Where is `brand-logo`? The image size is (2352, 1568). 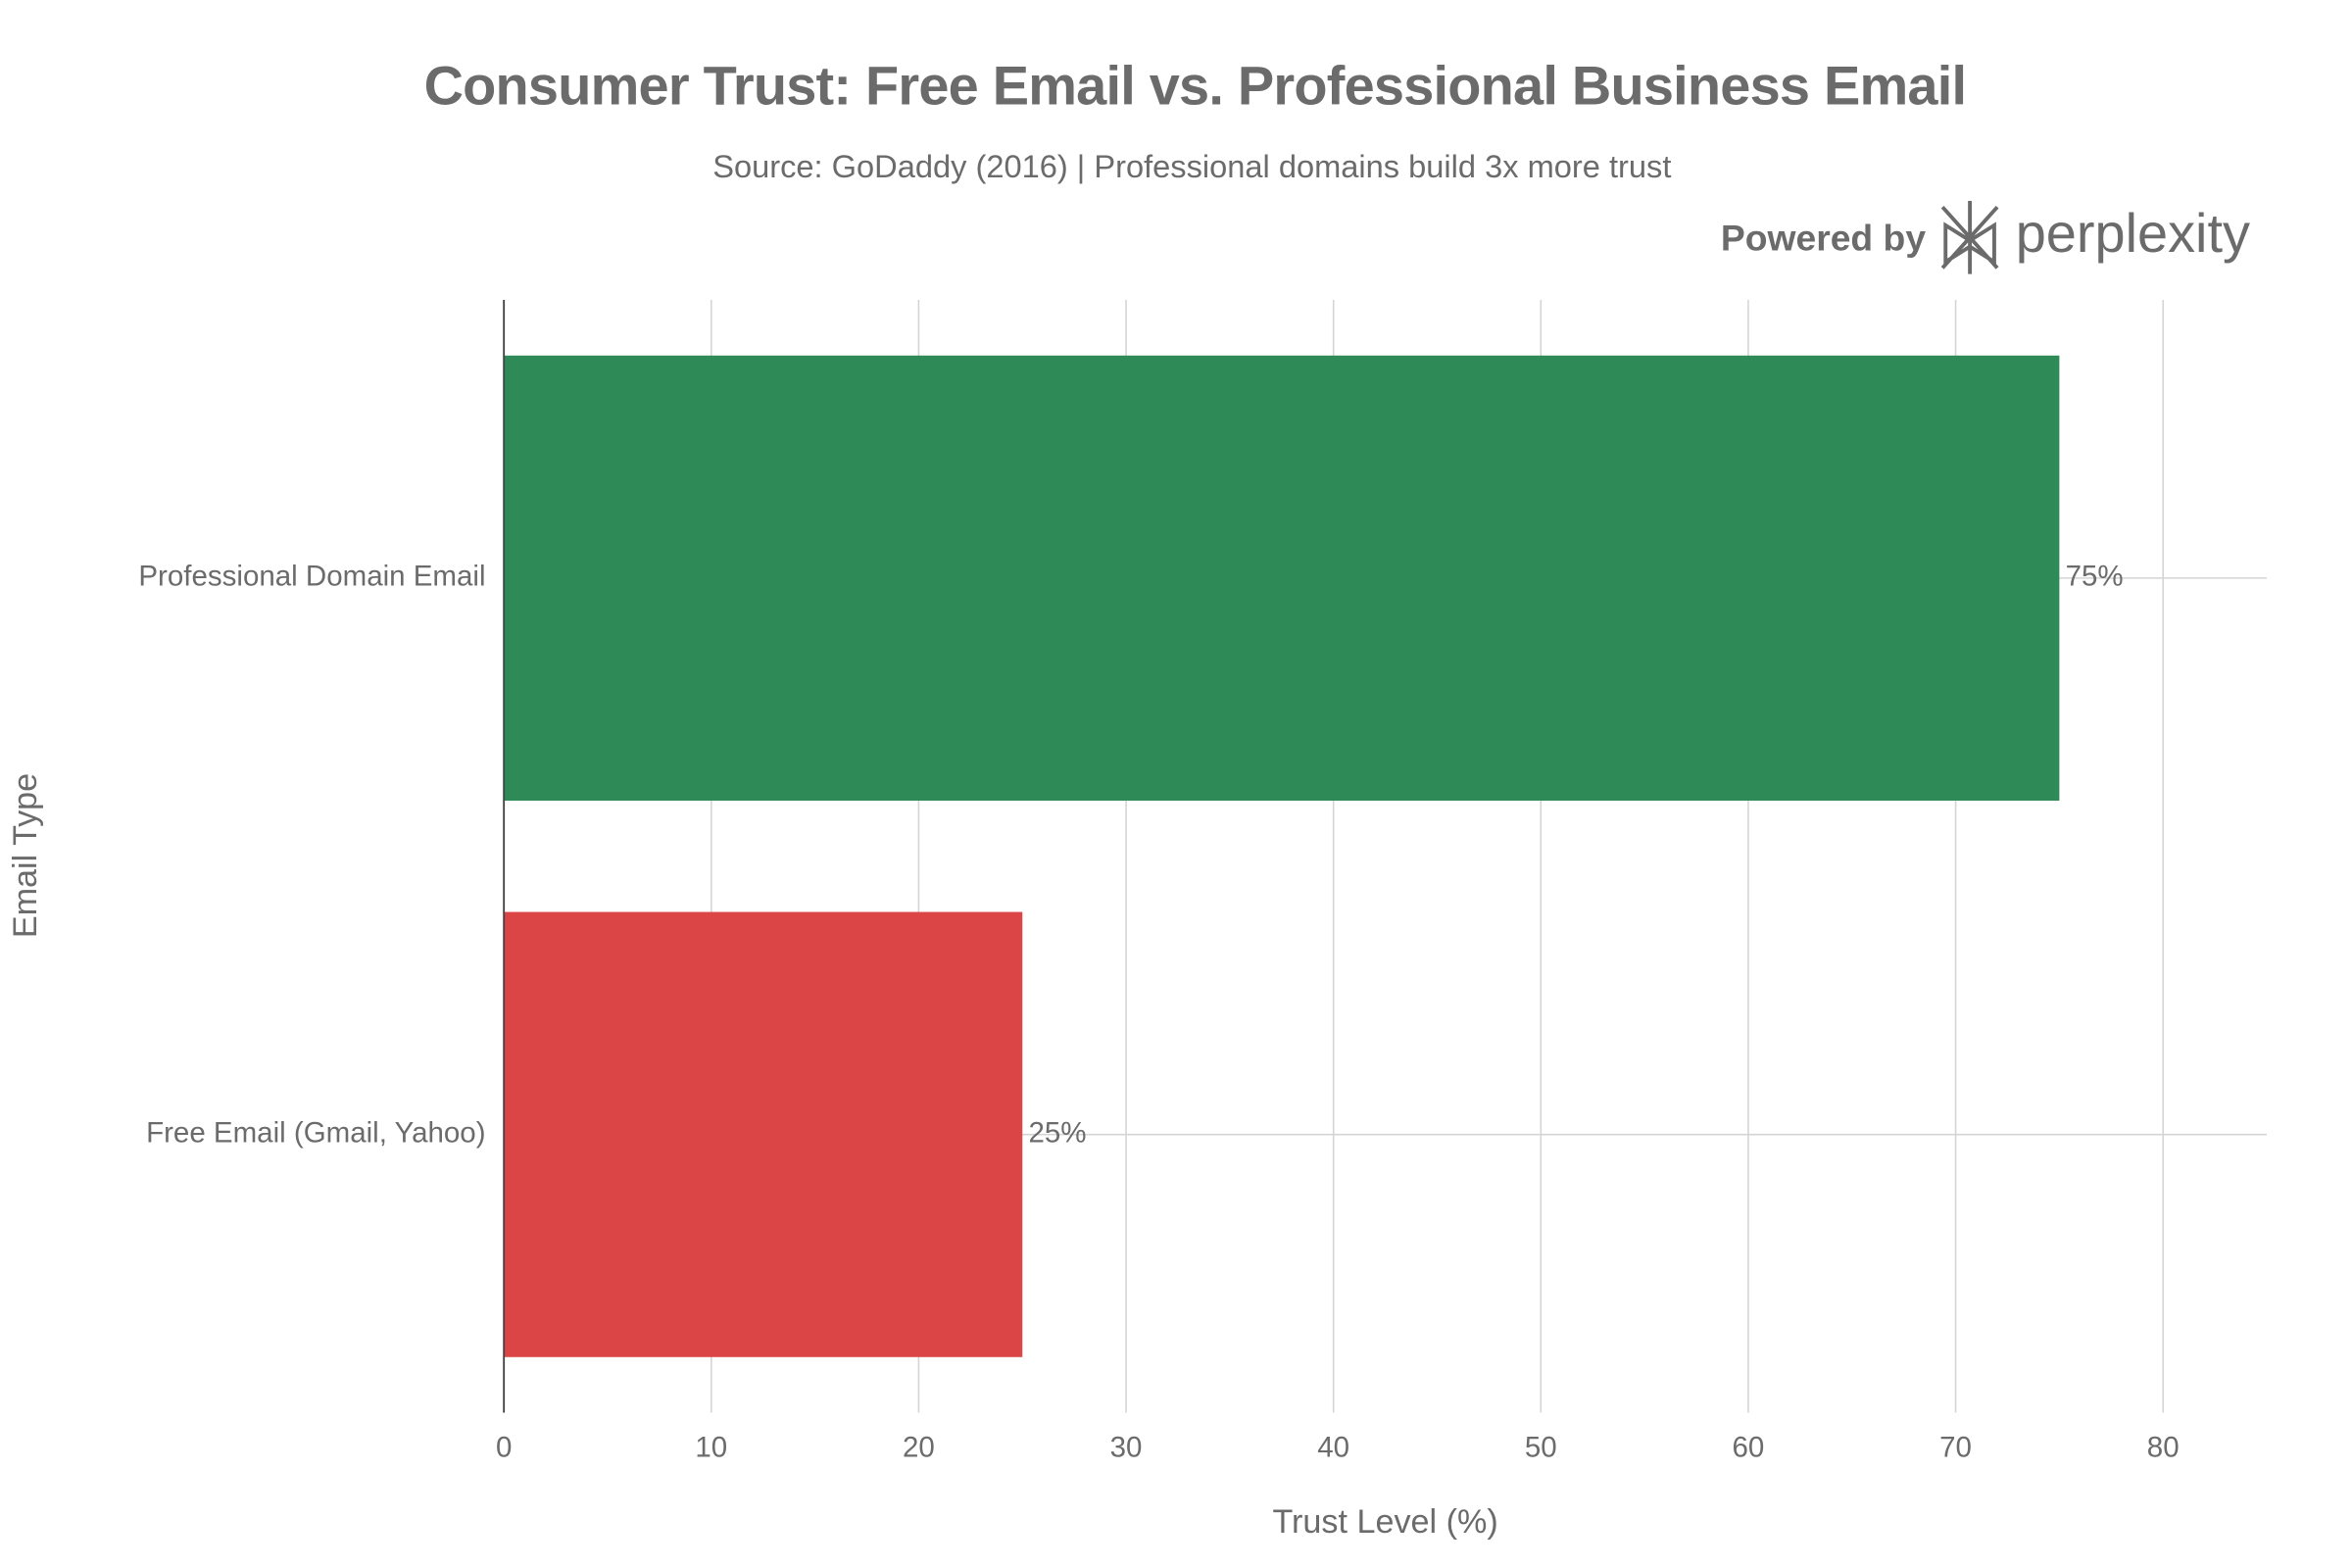 brand-logo is located at coordinates (1969, 237).